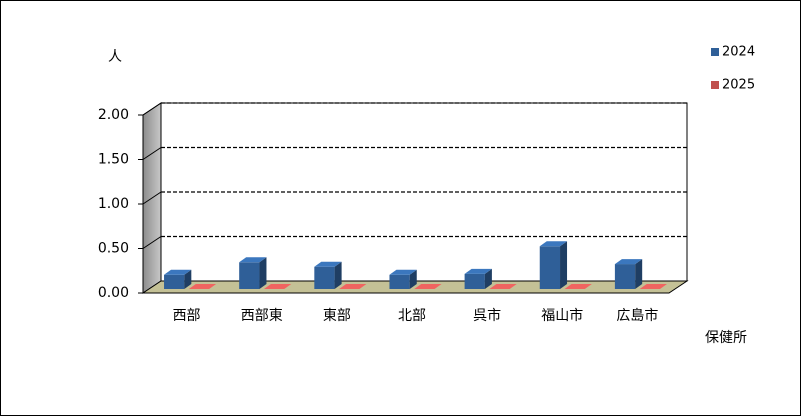 Image resolution: width=801 pixels, height=416 pixels. What do you see at coordinates (726, 338) in the screenshot?
I see `x-axis-label: 保健所` at bounding box center [726, 338].